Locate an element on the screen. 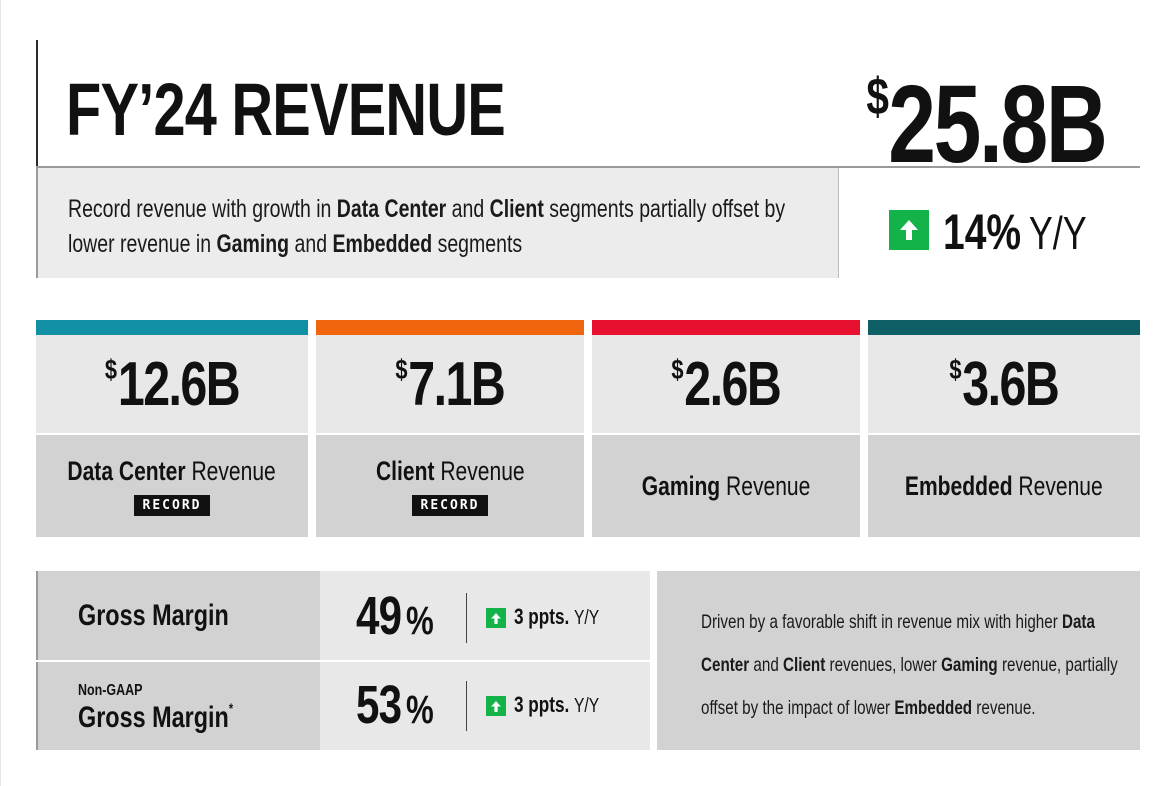  explanation-bold-embedded: Embedded is located at coordinates (933, 708).